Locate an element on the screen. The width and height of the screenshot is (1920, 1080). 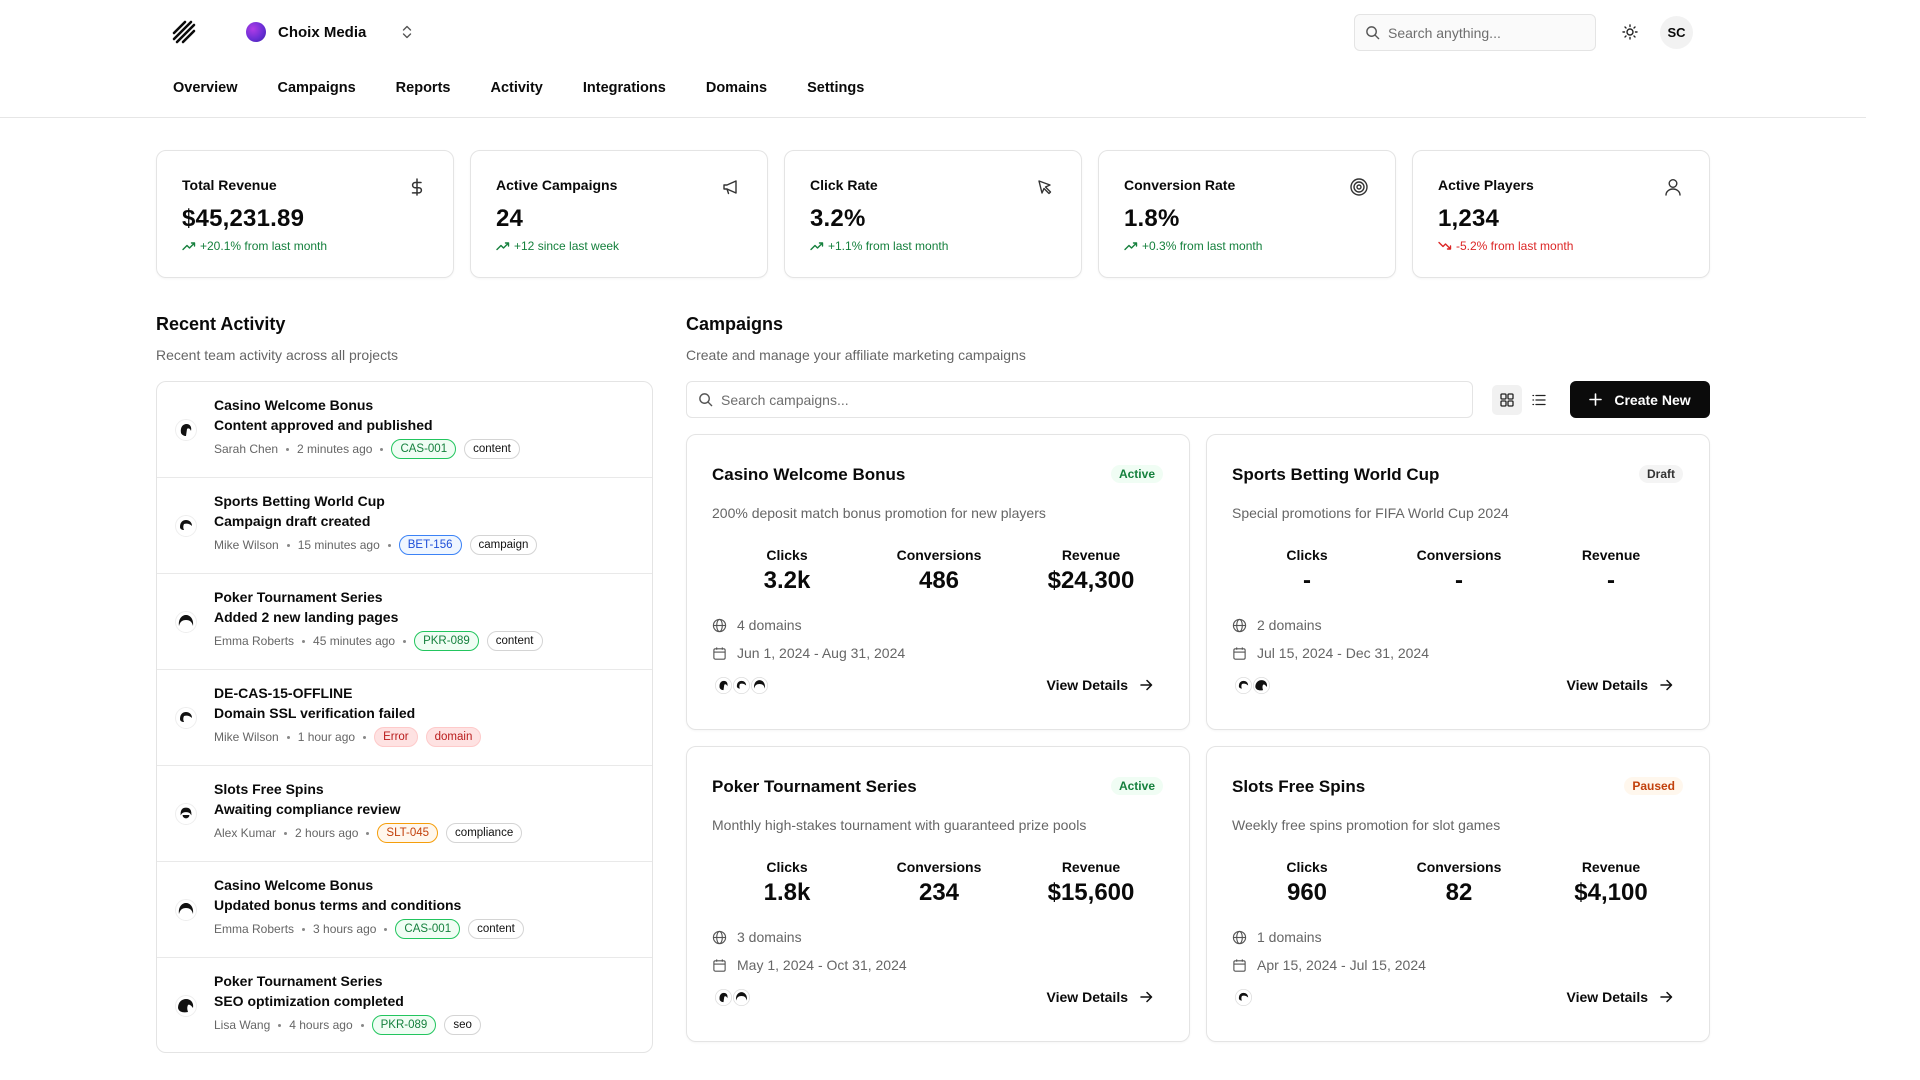
grid-view-button is located at coordinates (1507, 400).